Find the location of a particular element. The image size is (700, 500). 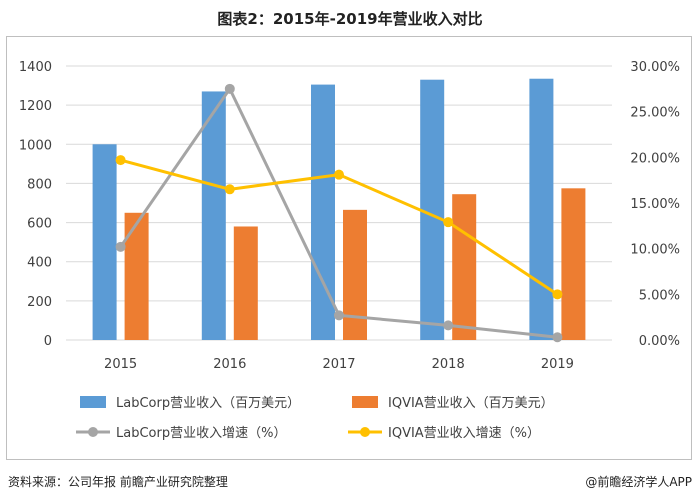

legend-iqvia-revenue: IQVIA营业收入（百万美元） is located at coordinates (453, 403).